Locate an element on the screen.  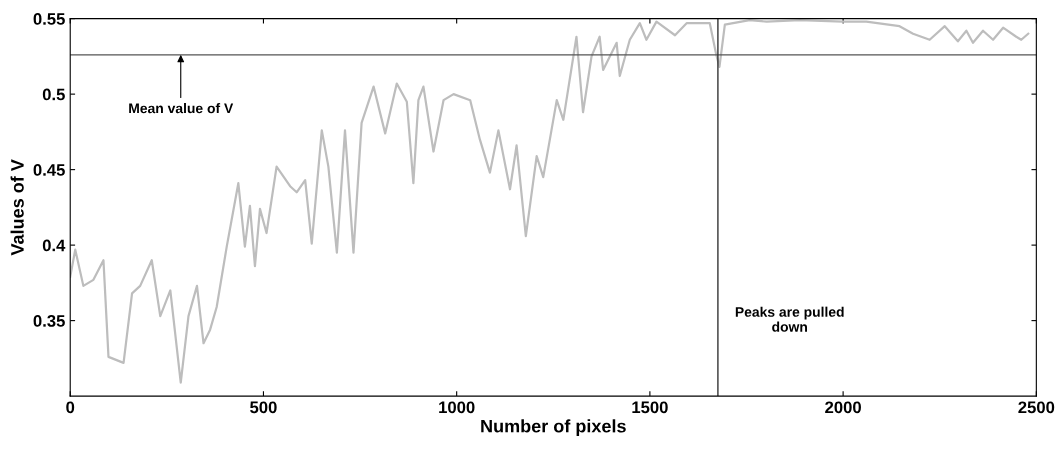
x-tick-label: 0 is located at coordinates (70, 407).